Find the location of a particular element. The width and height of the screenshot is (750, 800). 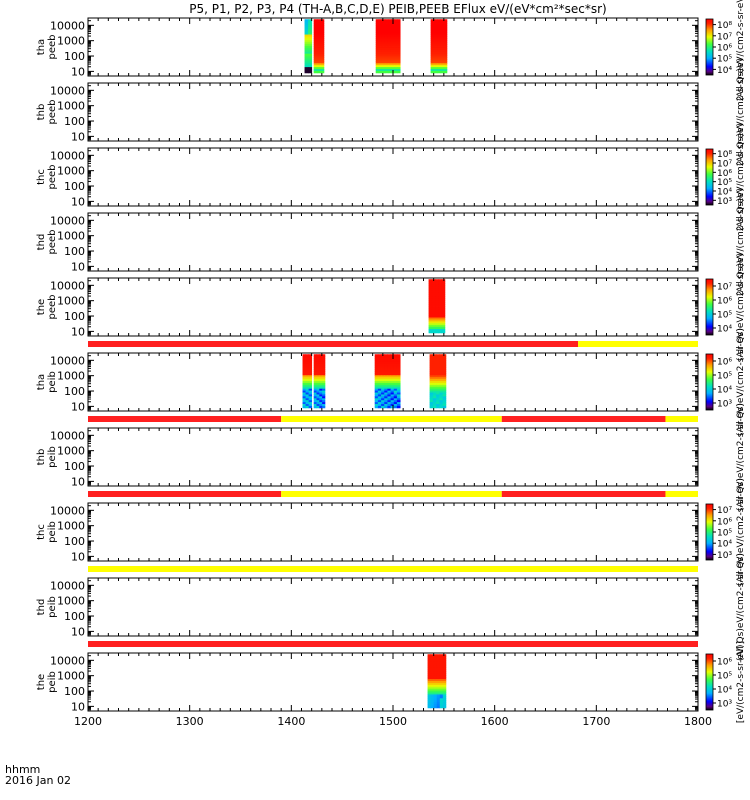

y-tick-label: 1000 is located at coordinates (71, 106).